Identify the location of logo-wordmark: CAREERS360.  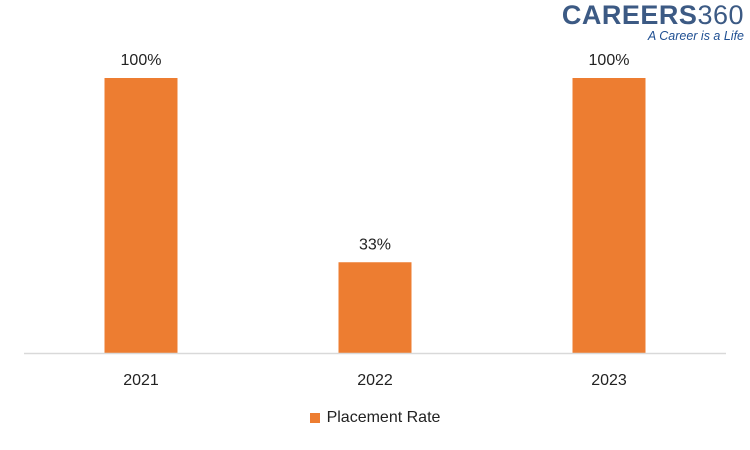
(653, 15).